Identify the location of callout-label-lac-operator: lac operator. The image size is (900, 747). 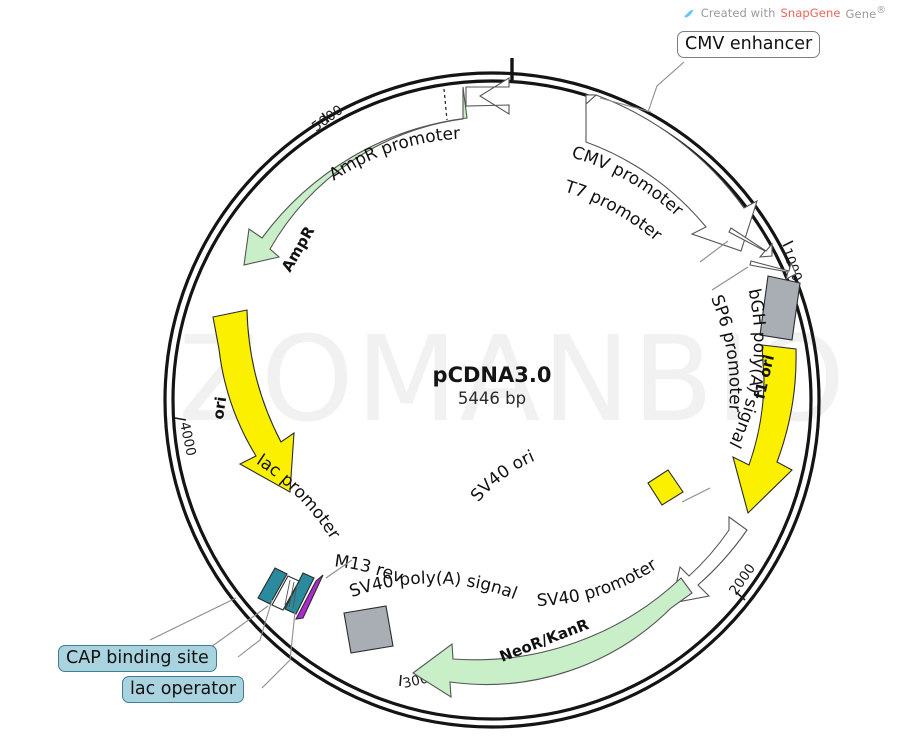
(183, 689).